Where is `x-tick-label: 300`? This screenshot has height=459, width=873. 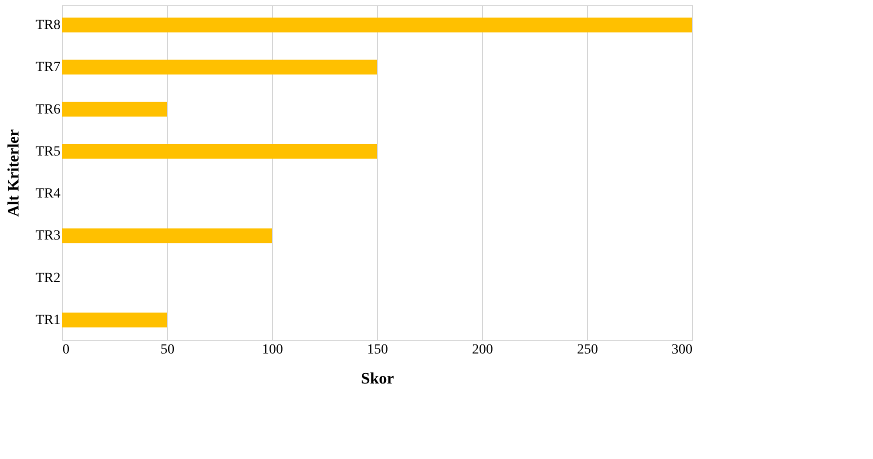 x-tick-label: 300 is located at coordinates (682, 350).